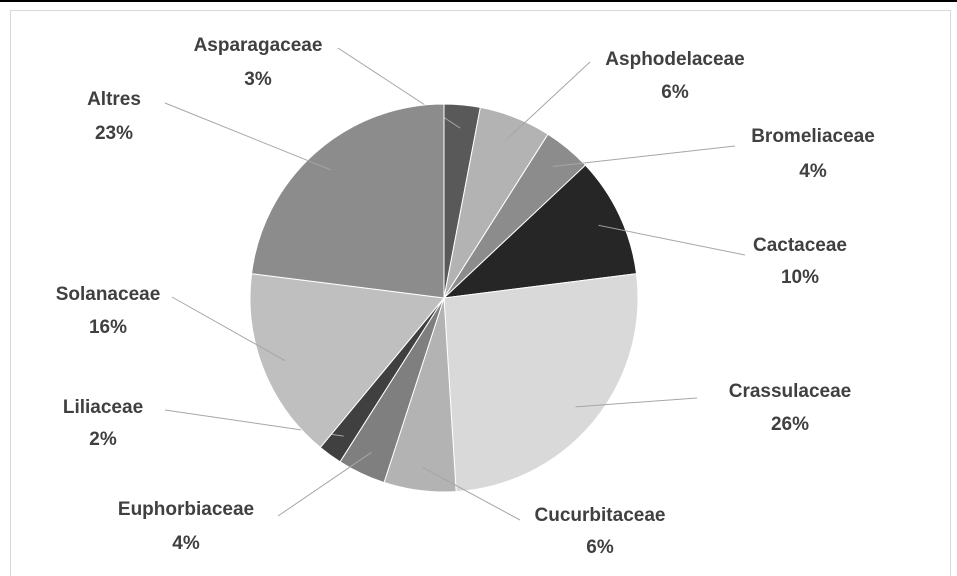  What do you see at coordinates (258, 79) in the screenshot?
I see `value-label: 3%` at bounding box center [258, 79].